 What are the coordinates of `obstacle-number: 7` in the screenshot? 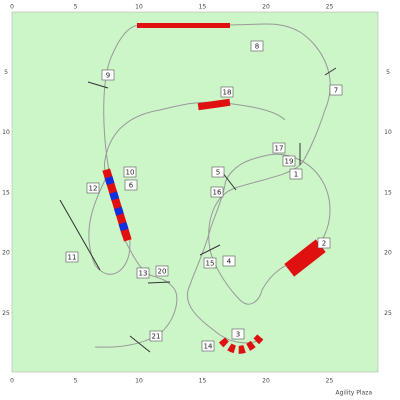 It's located at (336, 91).